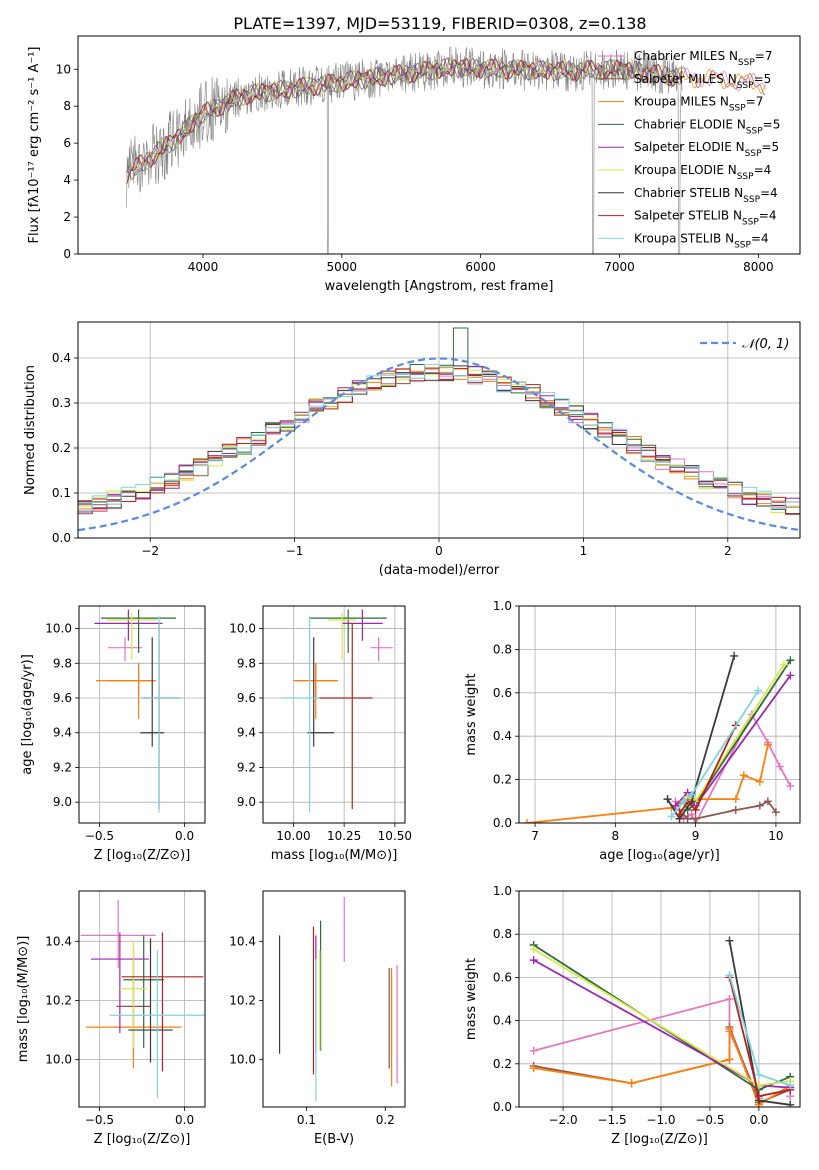 This screenshot has width=819, height=1170. Describe the element at coordinates (698, 104) in the screenshot. I see `legend-label: Kroupa MILES NSSP=7` at that location.